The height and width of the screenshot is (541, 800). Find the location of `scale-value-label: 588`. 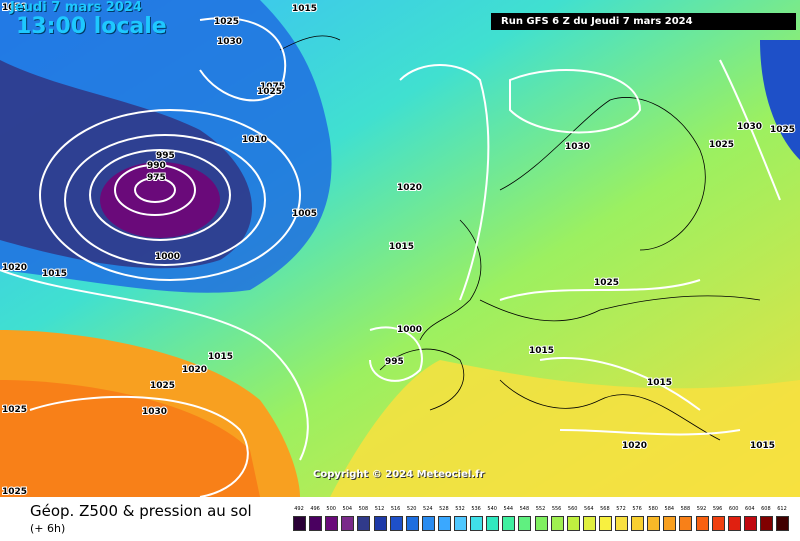

scale-value-label: 588 is located at coordinates (685, 509).